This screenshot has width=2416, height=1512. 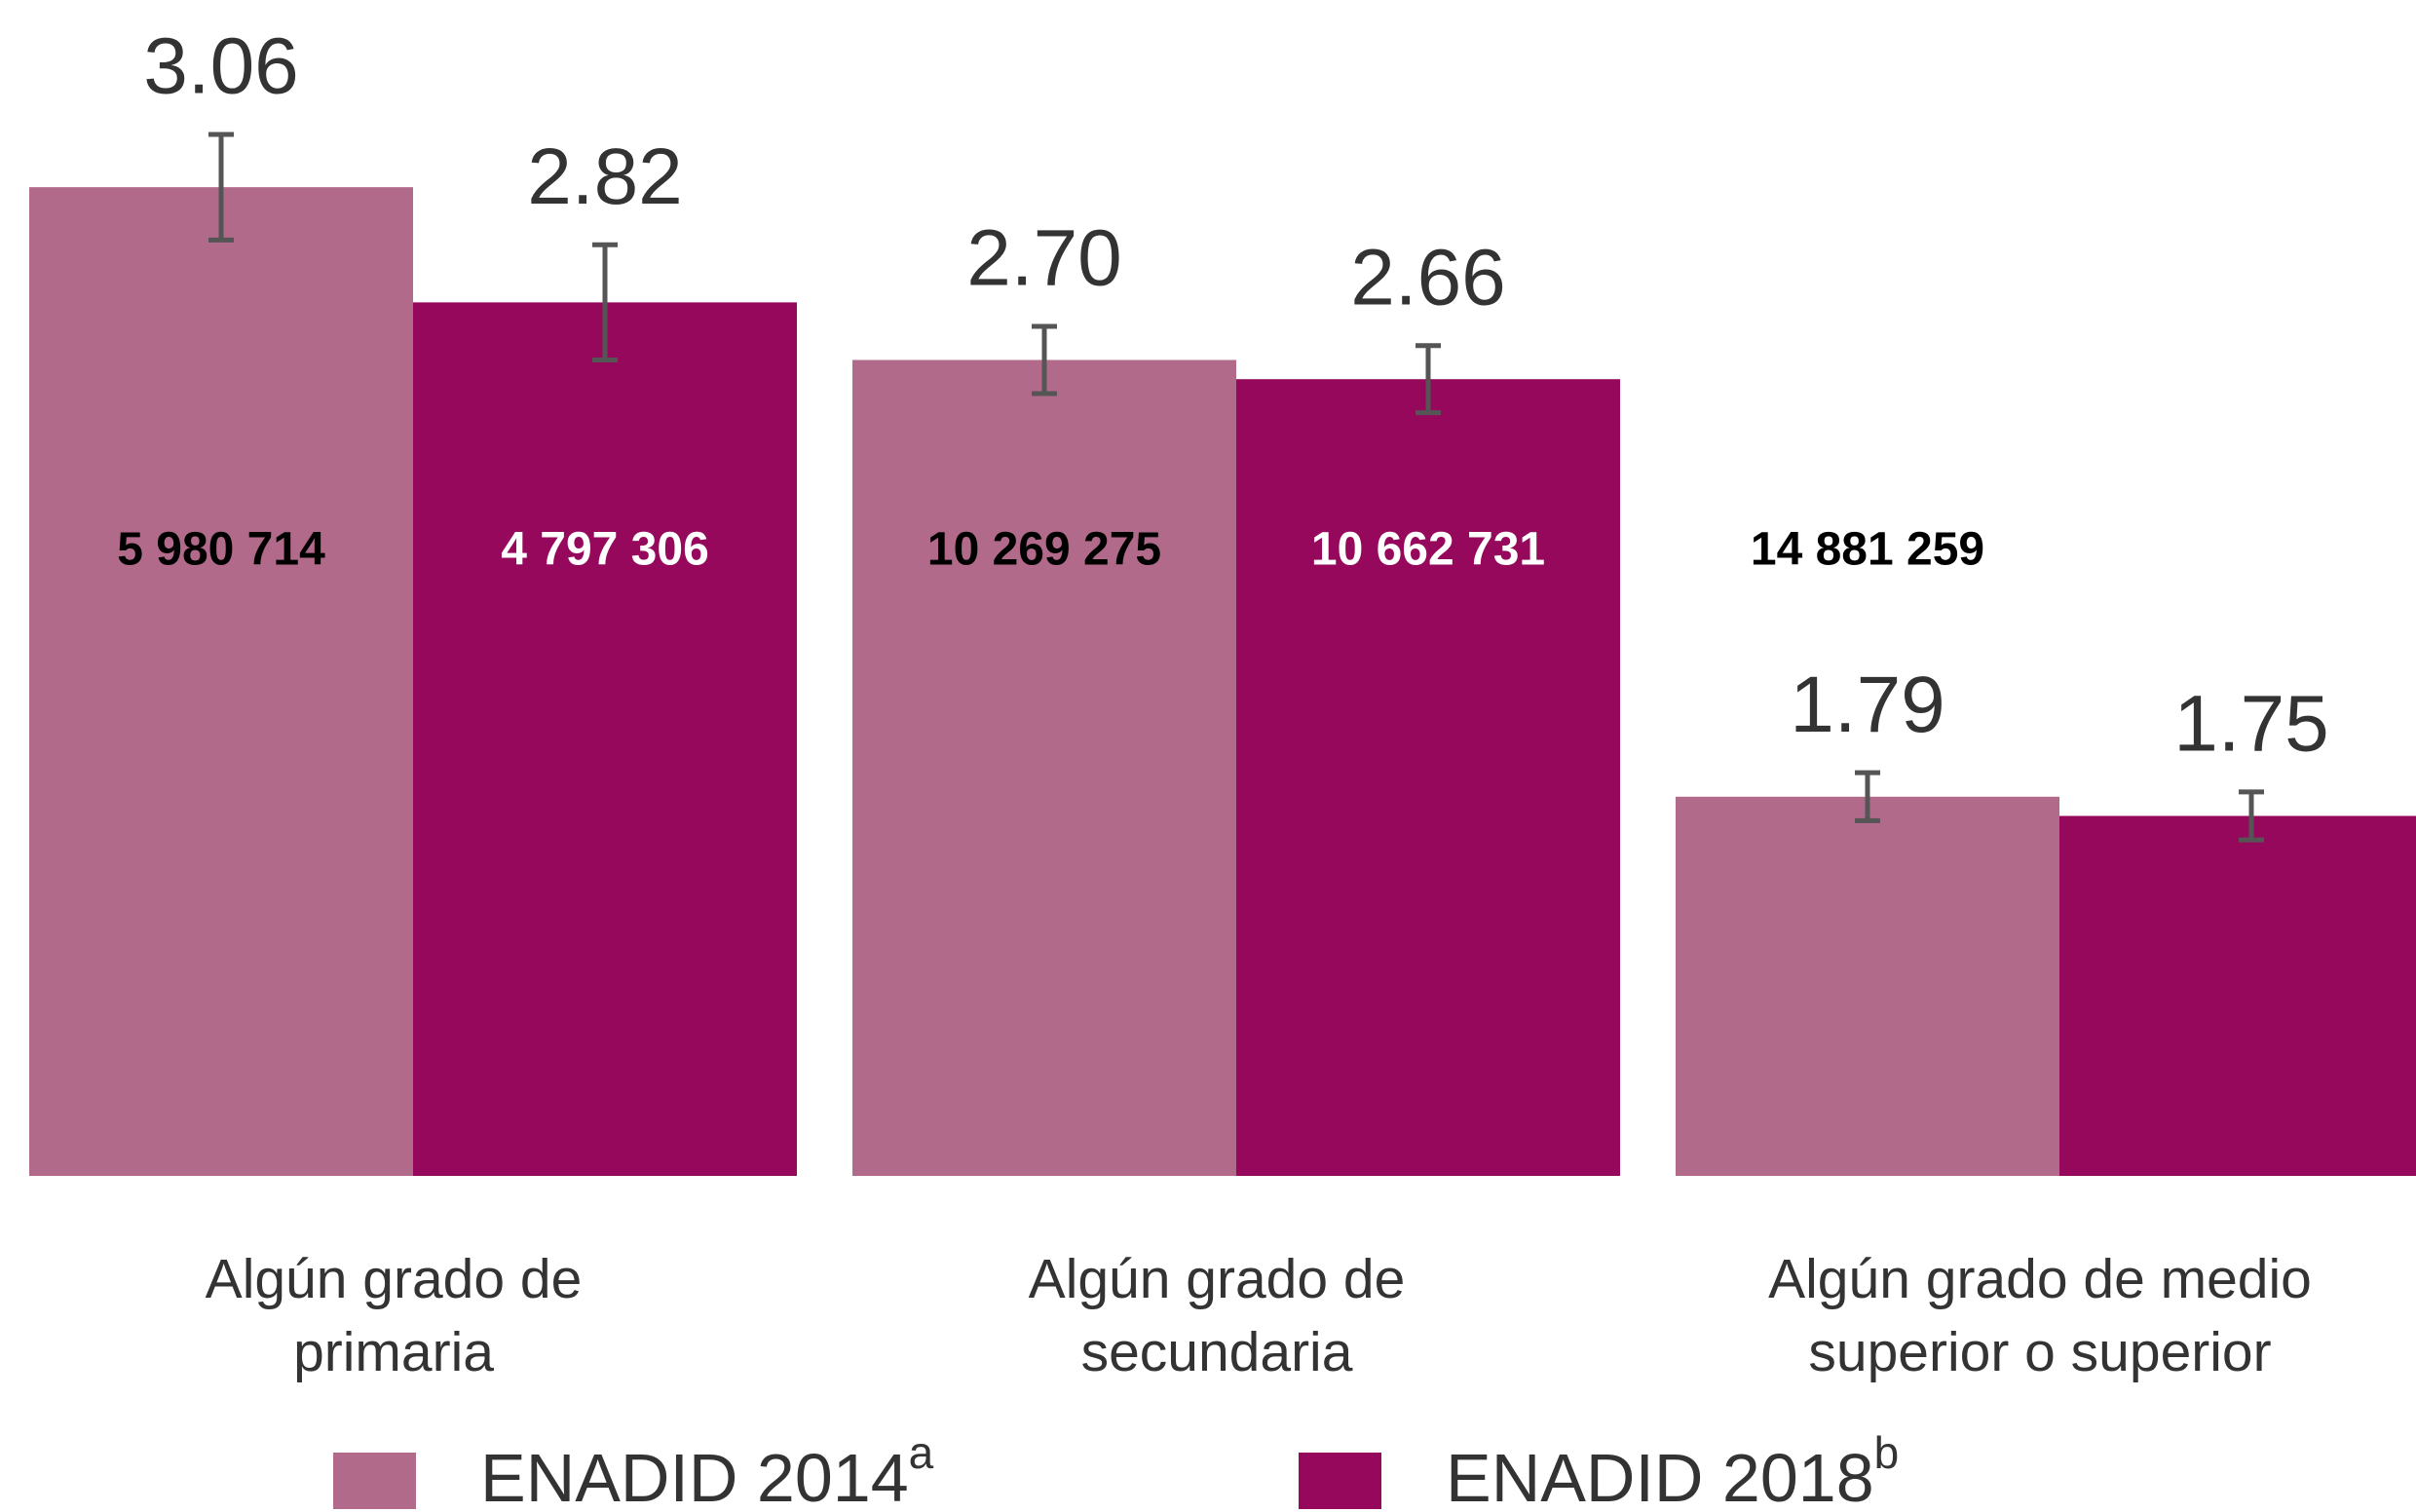 I want to click on value-label: 1.79, so click(x=1867, y=705).